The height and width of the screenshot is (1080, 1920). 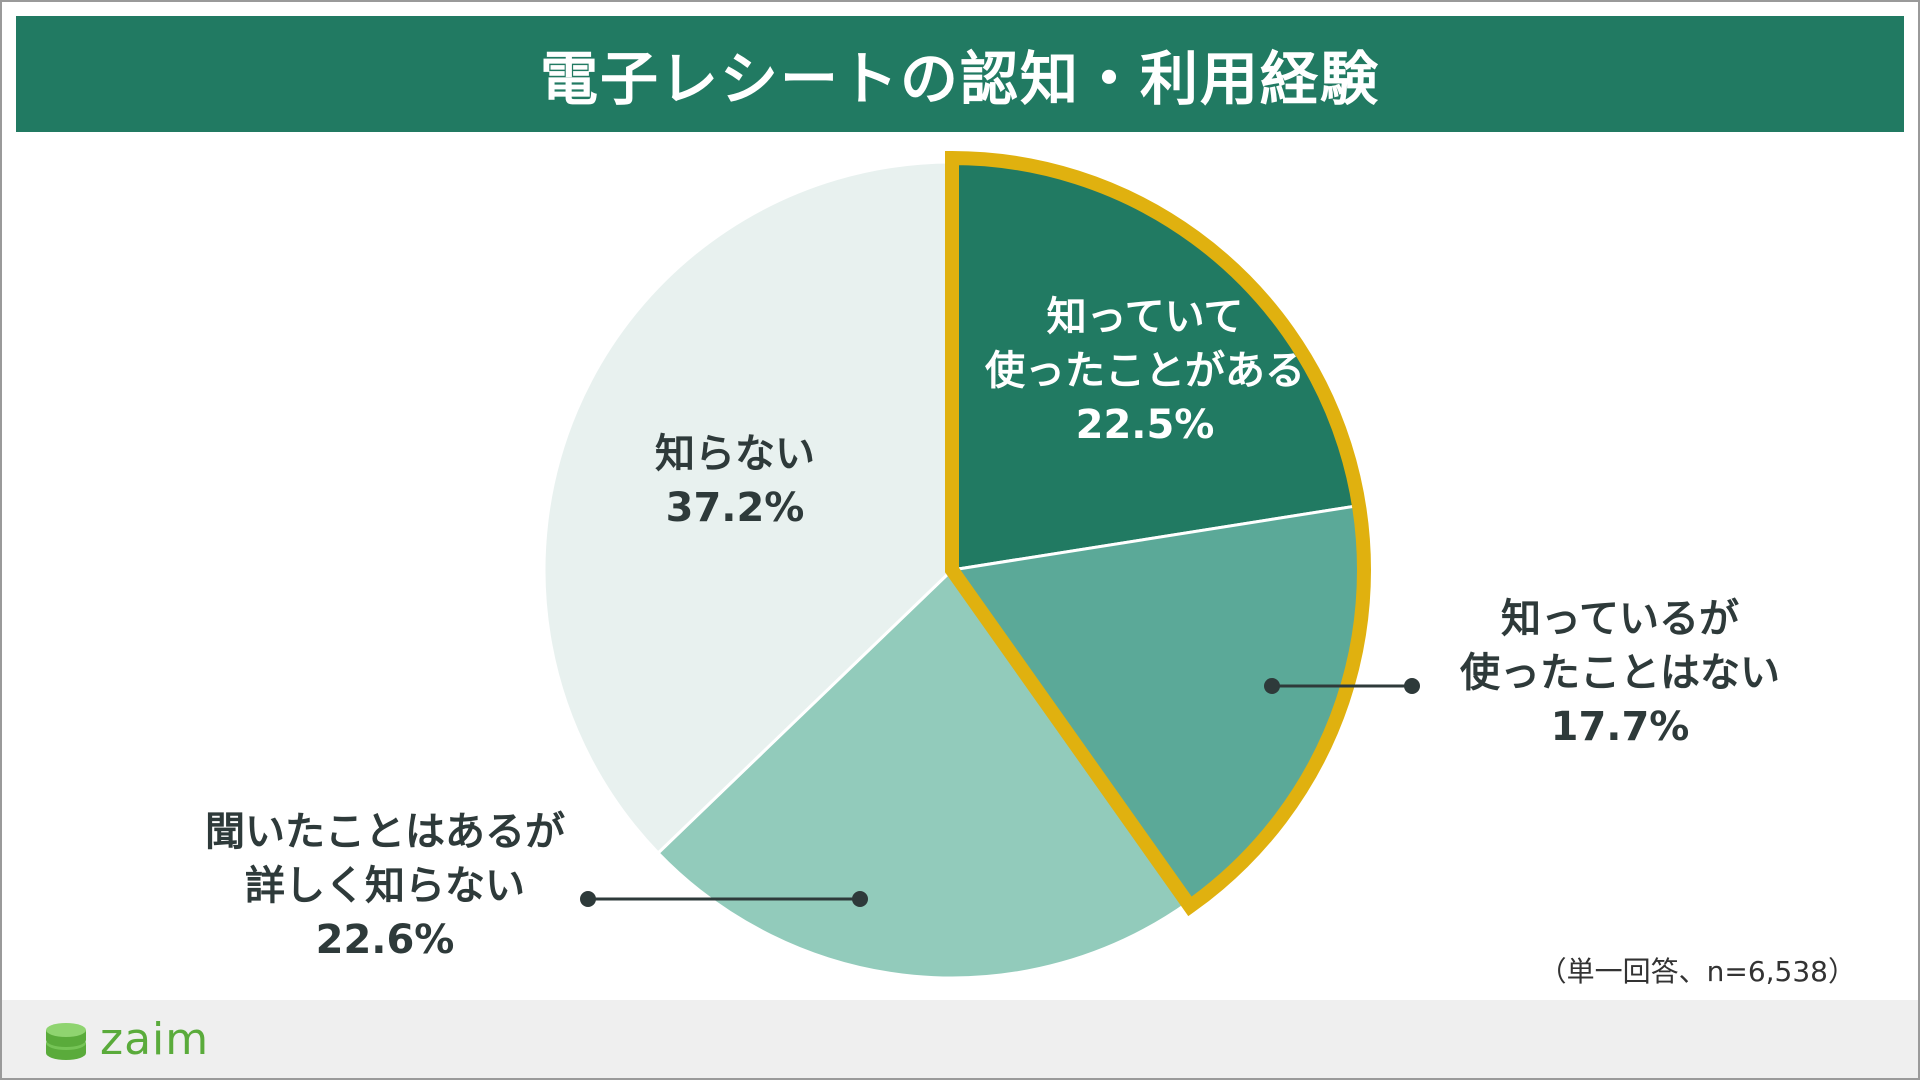 I want to click on slice-2-percent-label: 17.7%, so click(x=1620, y=727).